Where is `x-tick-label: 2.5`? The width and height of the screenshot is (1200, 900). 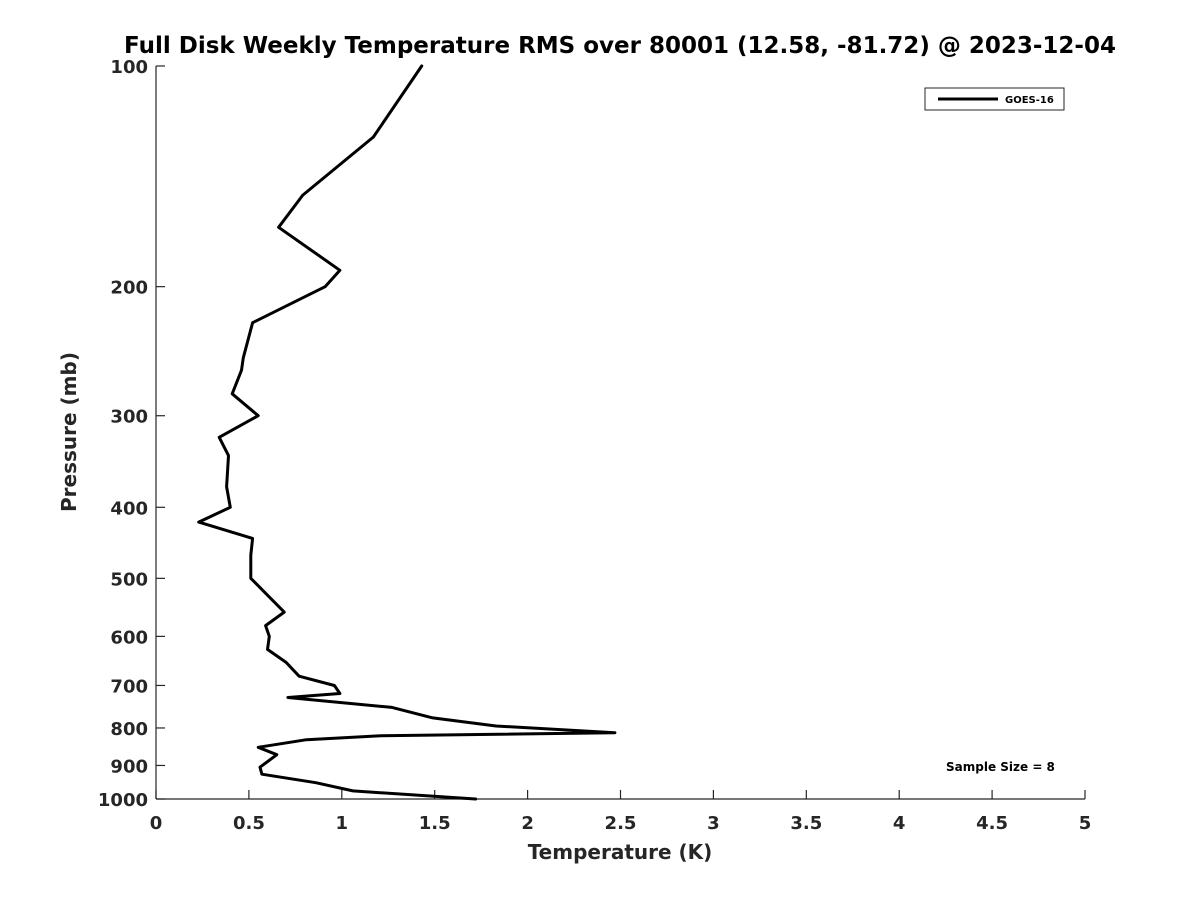 x-tick-label: 2.5 is located at coordinates (621, 823).